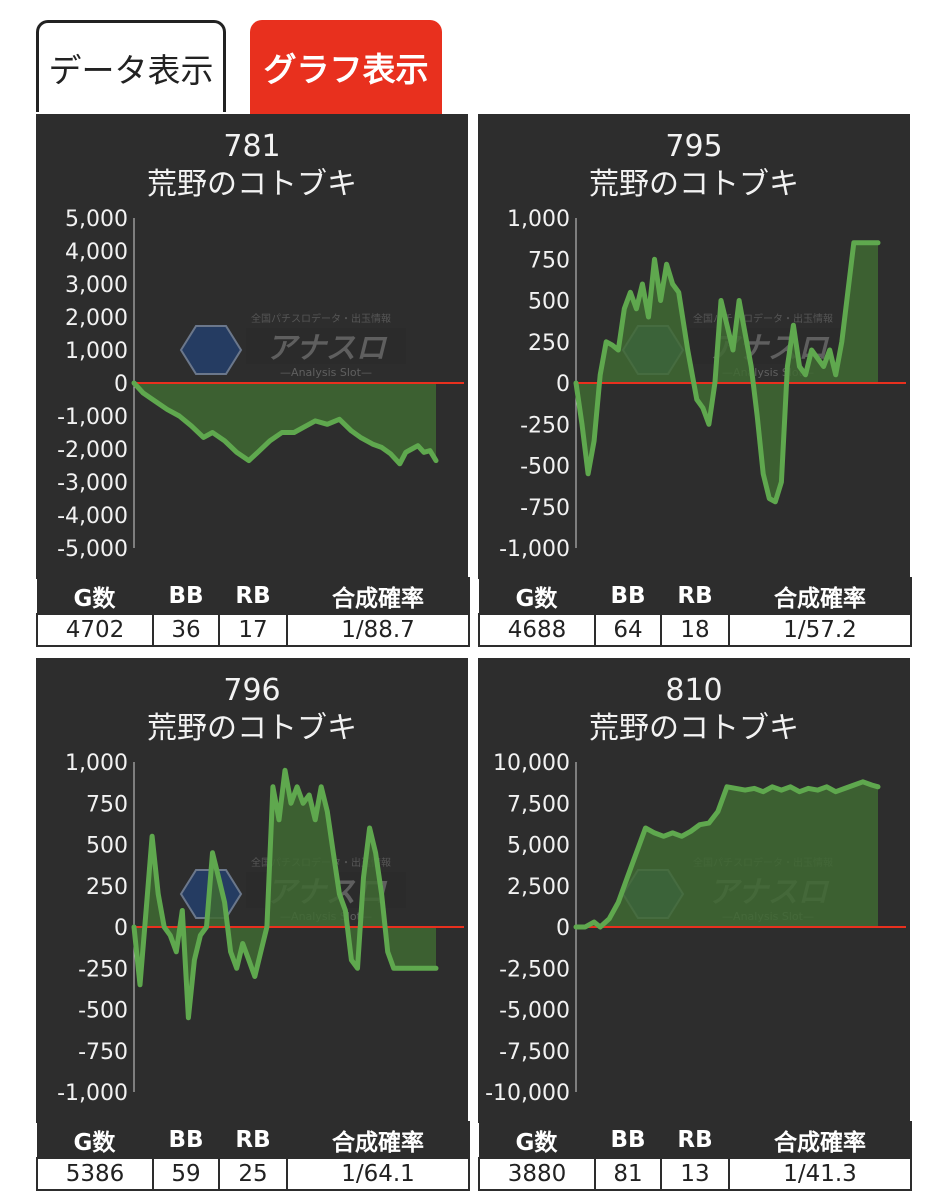 The image size is (946, 1200). What do you see at coordinates (378, 1174) in the screenshot?
I see `prob-value: 1/64.1` at bounding box center [378, 1174].